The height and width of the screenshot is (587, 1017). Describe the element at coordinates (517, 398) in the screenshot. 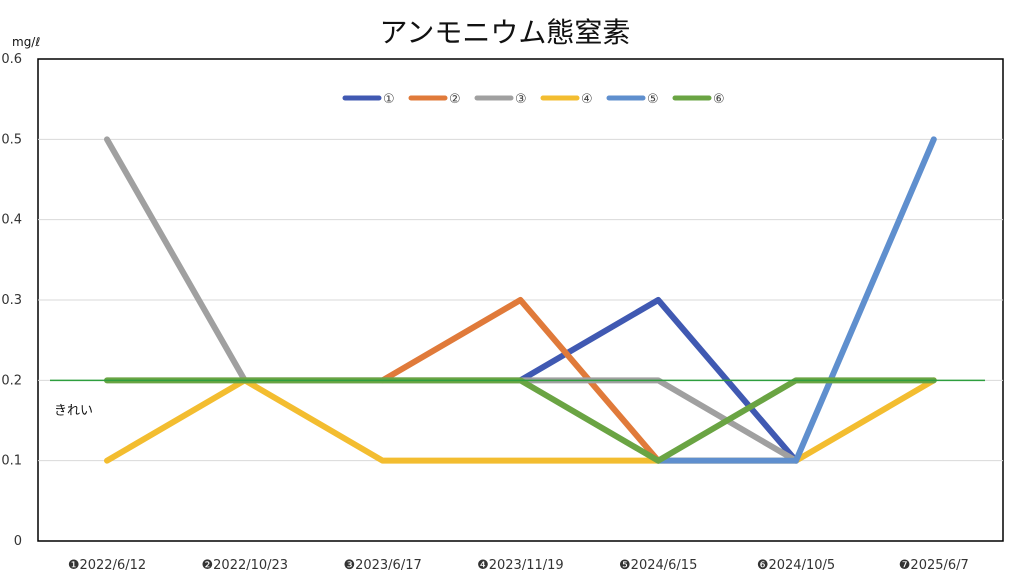

I see `reference-line-group: きれい` at that location.